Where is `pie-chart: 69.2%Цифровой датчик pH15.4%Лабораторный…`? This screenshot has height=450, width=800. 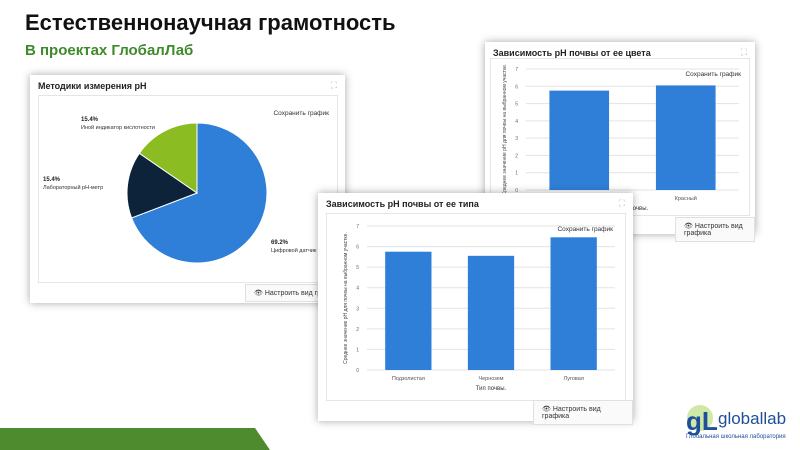
pie-chart: 69.2%Цифровой датчик pH15.4%Лабораторный… is located at coordinates (184, 190).